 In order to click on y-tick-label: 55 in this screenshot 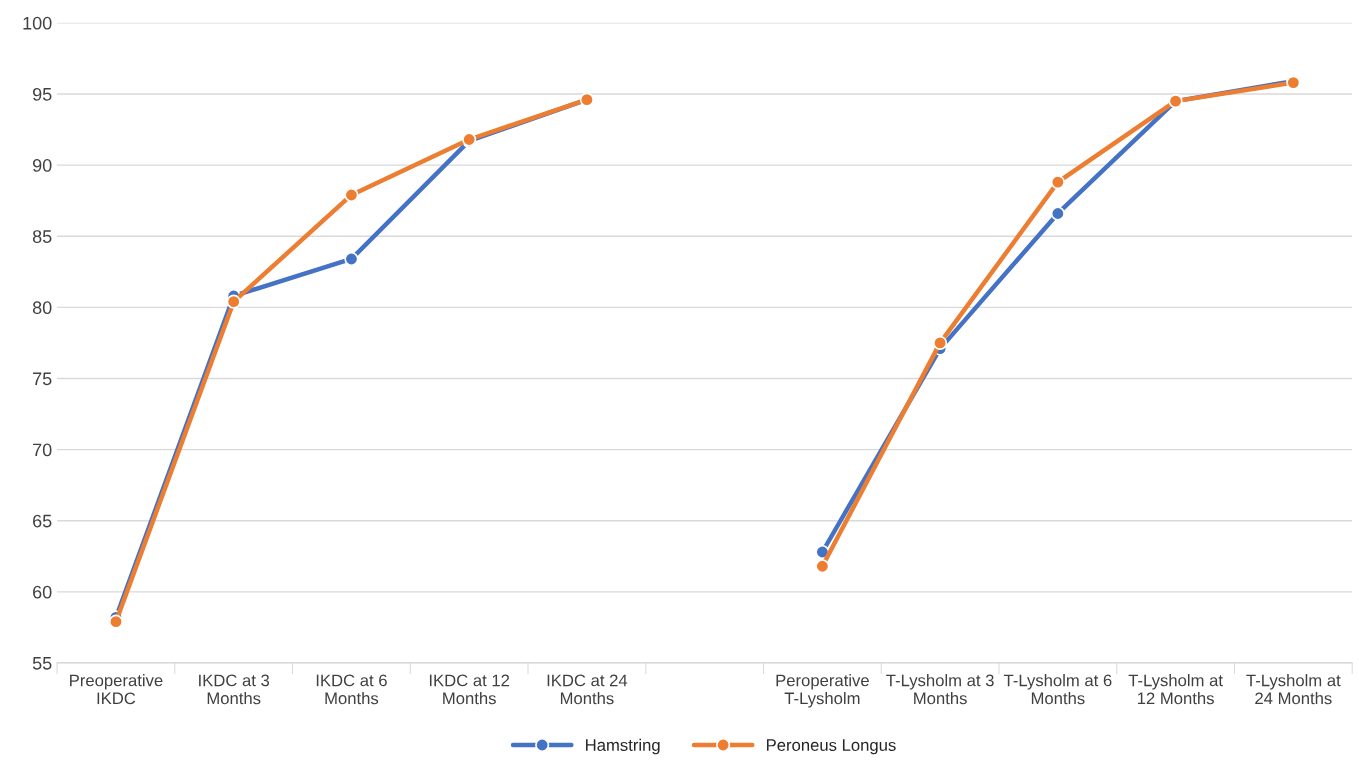, I will do `click(42, 663)`.